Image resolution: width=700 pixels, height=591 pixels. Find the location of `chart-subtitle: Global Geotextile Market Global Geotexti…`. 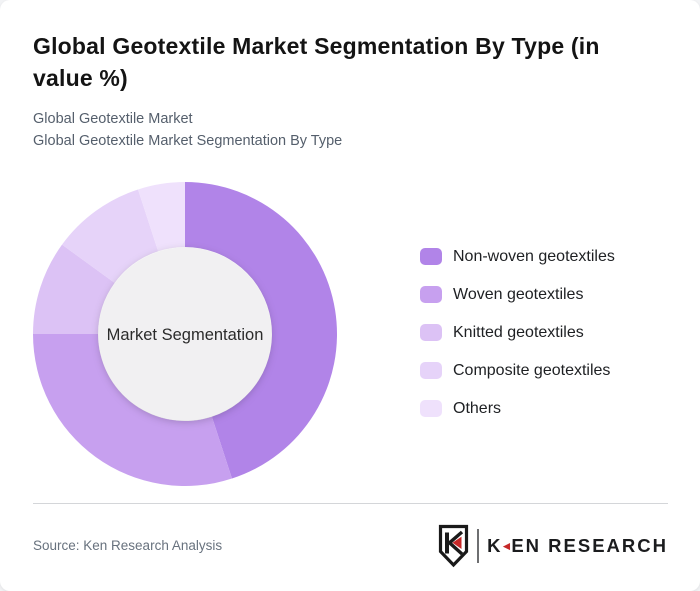

chart-subtitle: Global Geotextile Market Global Geotexti… is located at coordinates (187, 130).